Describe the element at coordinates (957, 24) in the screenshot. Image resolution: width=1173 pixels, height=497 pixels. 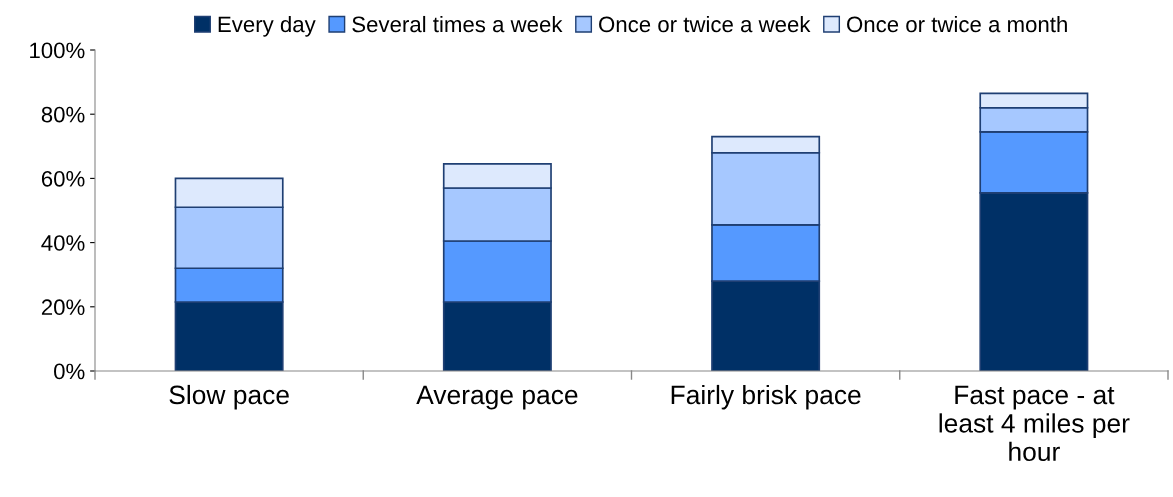
I see `legend-label: Once or twice a month` at that location.